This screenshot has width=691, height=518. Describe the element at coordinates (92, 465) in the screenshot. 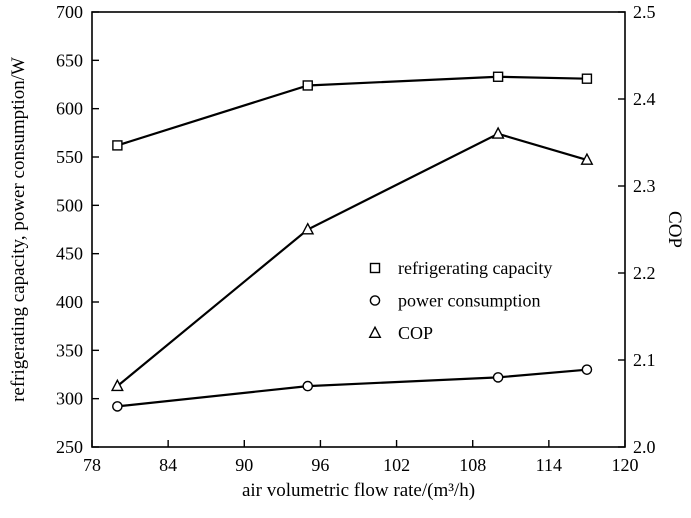

I see `x-tick-label: 78` at that location.